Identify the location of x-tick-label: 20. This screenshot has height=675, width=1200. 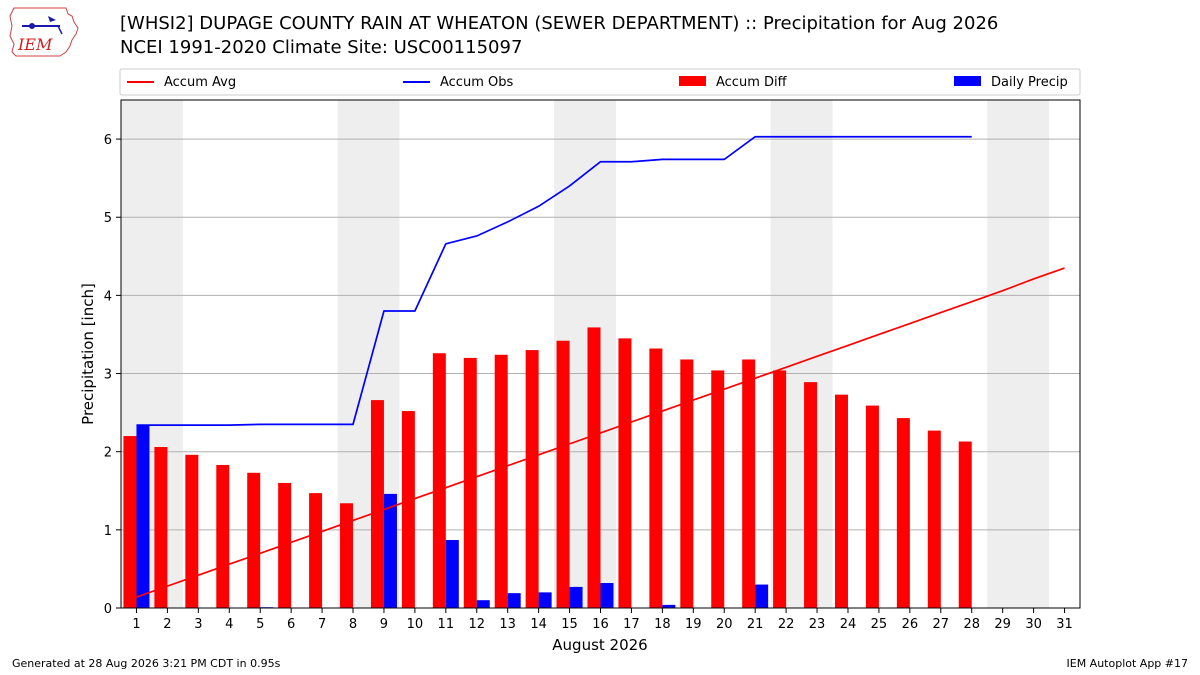
(724, 624).